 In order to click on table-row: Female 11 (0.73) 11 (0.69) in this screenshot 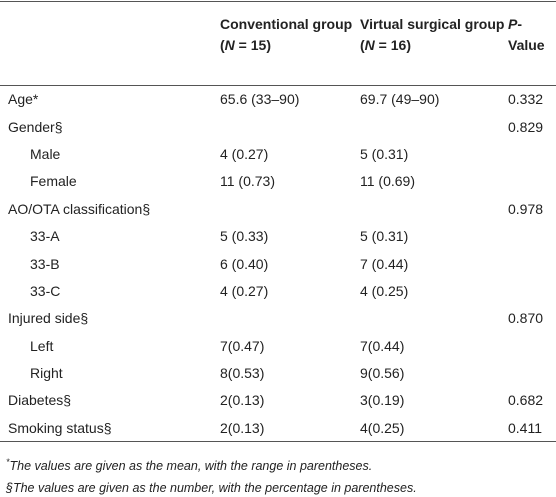, I will do `click(278, 181)`.